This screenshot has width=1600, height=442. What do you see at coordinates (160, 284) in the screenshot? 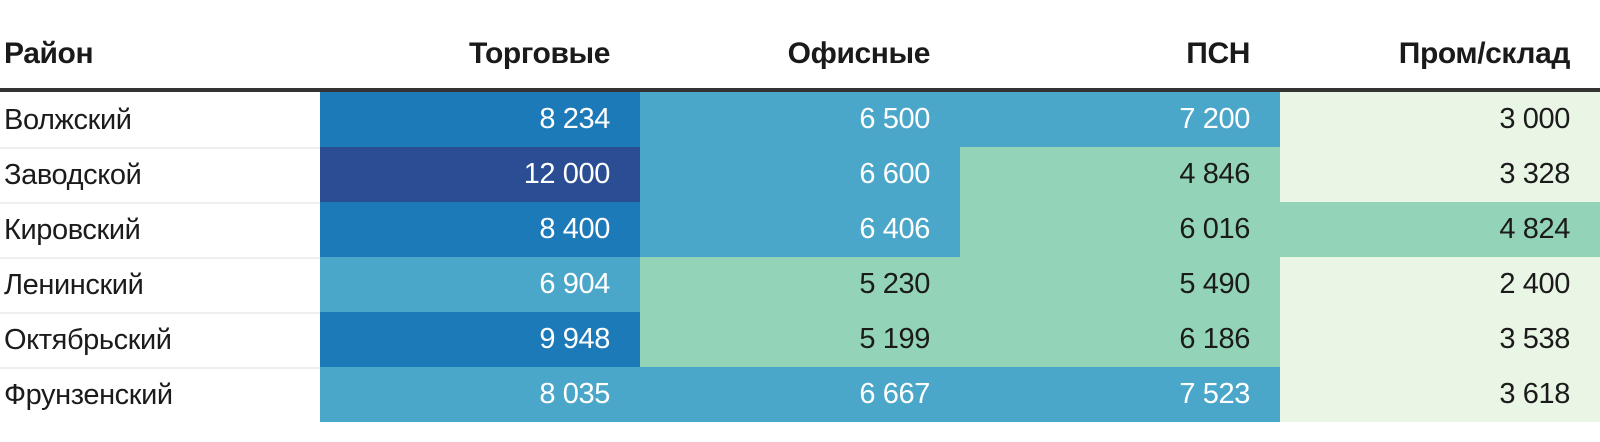
I see `district-cell: Ленинский` at bounding box center [160, 284].